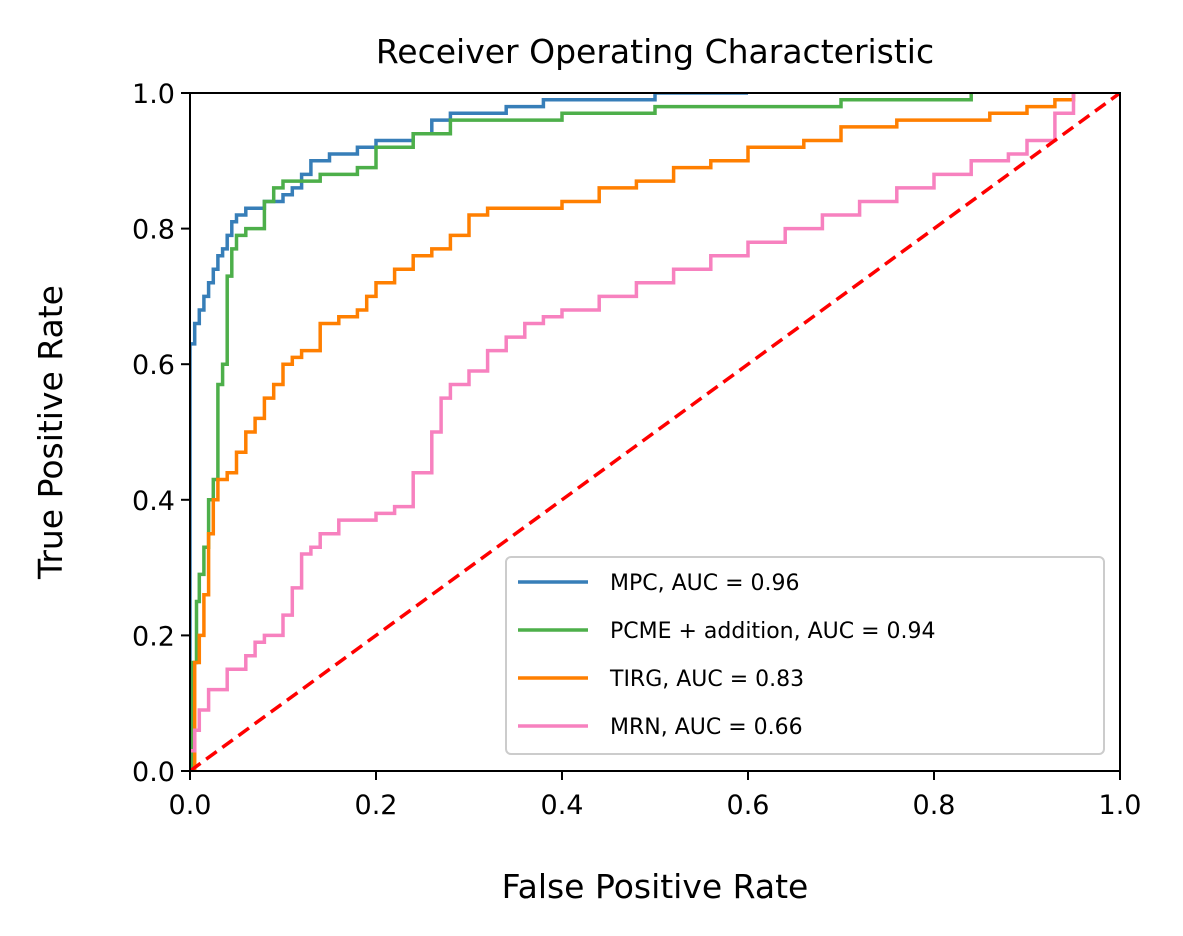  Describe the element at coordinates (153, 772) in the screenshot. I see `y-tick-label: 0.0` at that location.